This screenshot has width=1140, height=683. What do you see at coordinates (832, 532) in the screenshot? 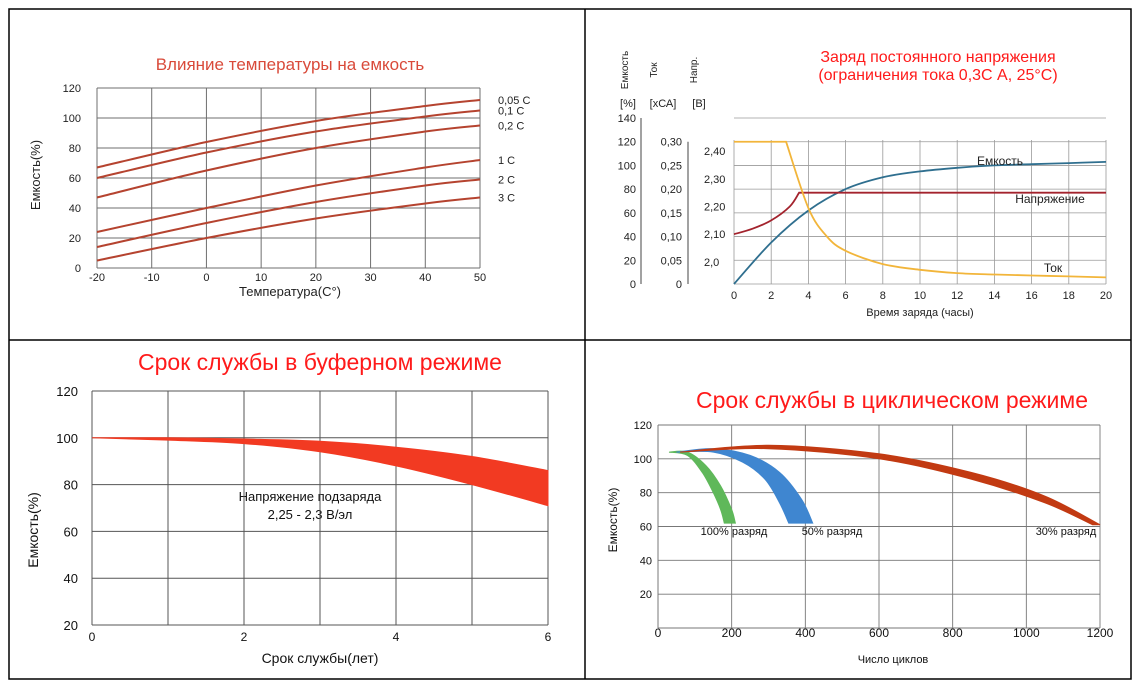
I see `chart4-series-label: 50% разряд` at bounding box center [832, 532].